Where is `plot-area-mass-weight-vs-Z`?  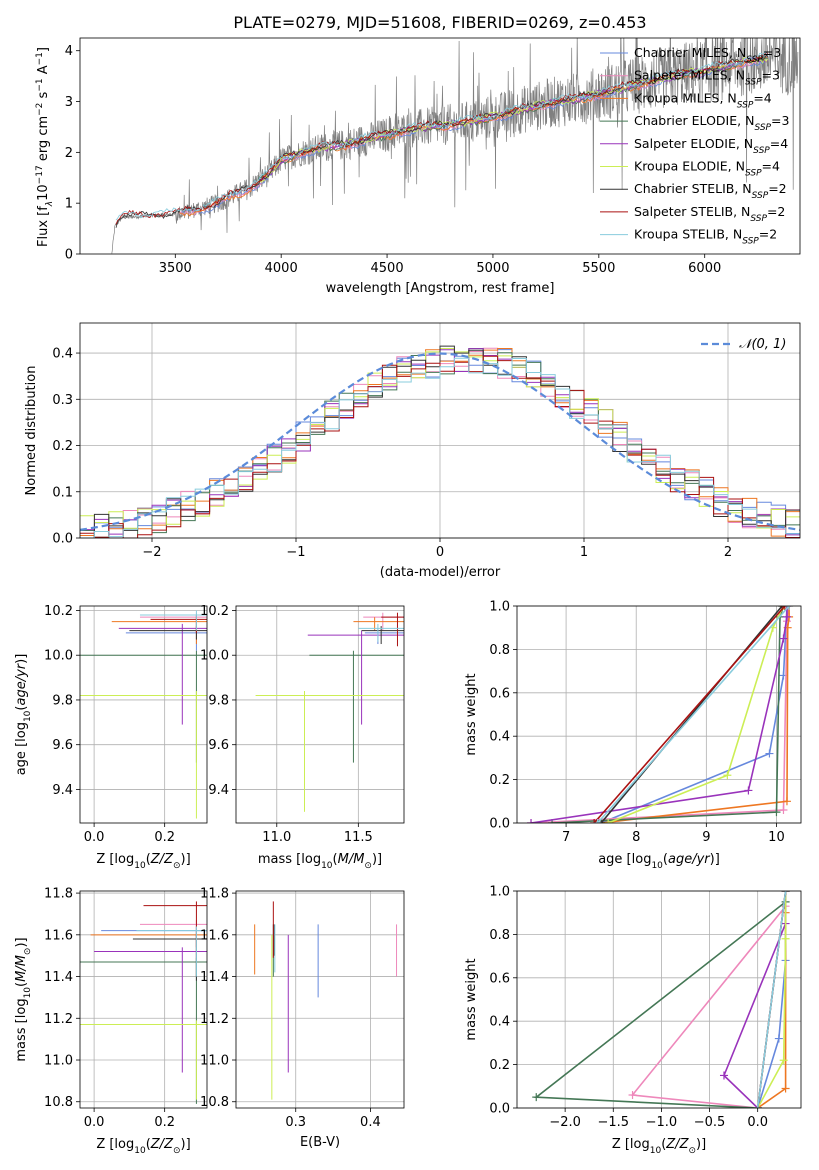
plot-area-mass-weight-vs-Z is located at coordinates (661, 999).